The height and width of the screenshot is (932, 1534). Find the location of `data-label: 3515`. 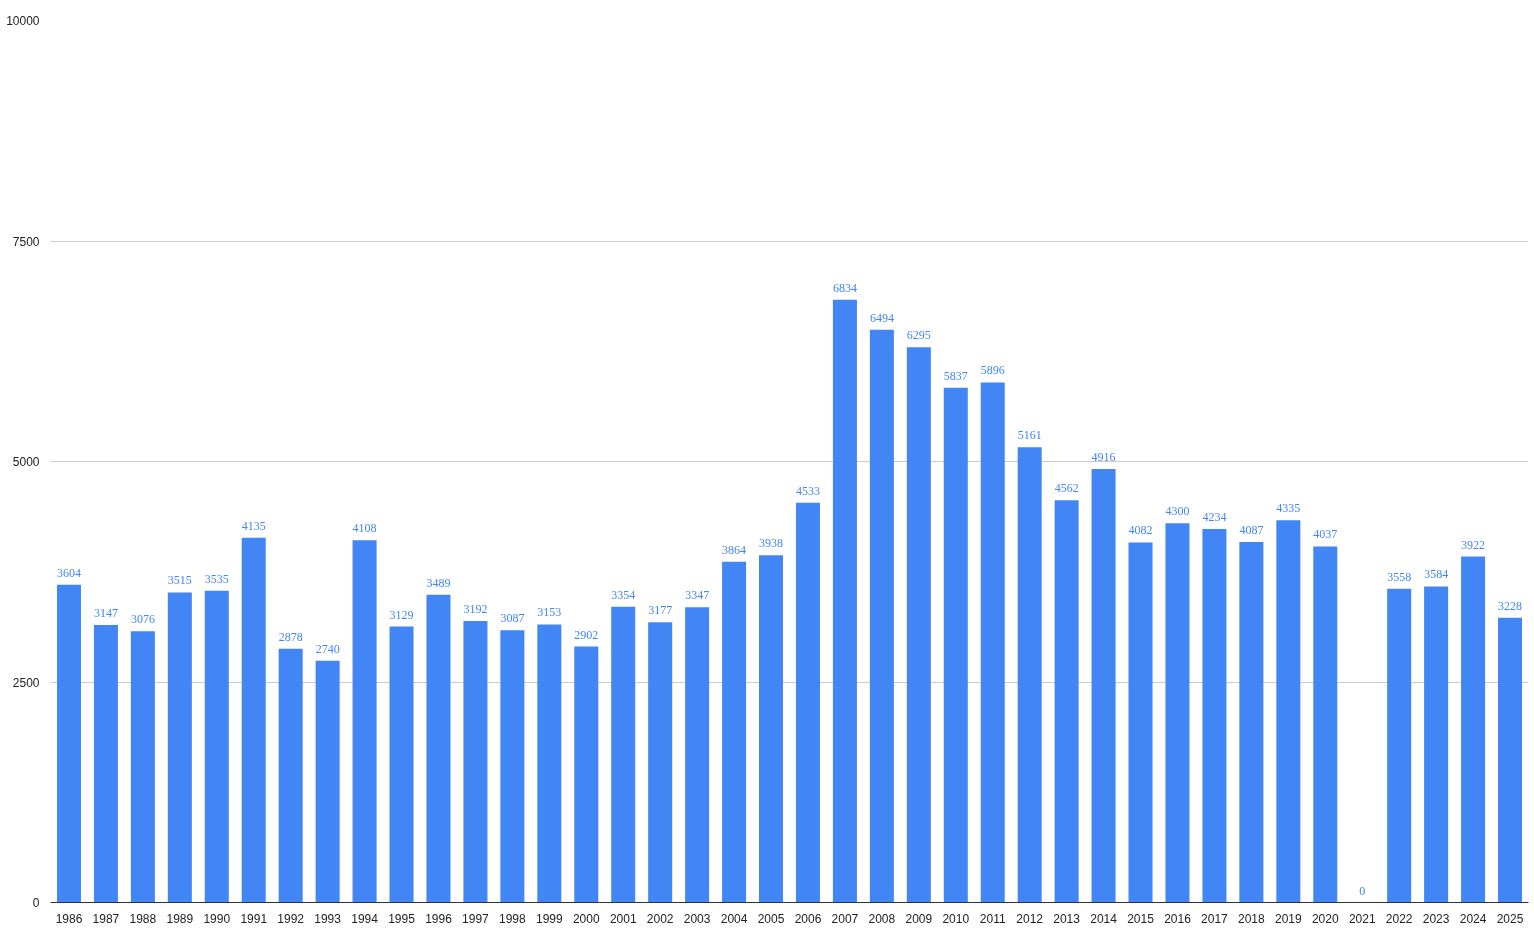

data-label: 3515 is located at coordinates (179, 580).